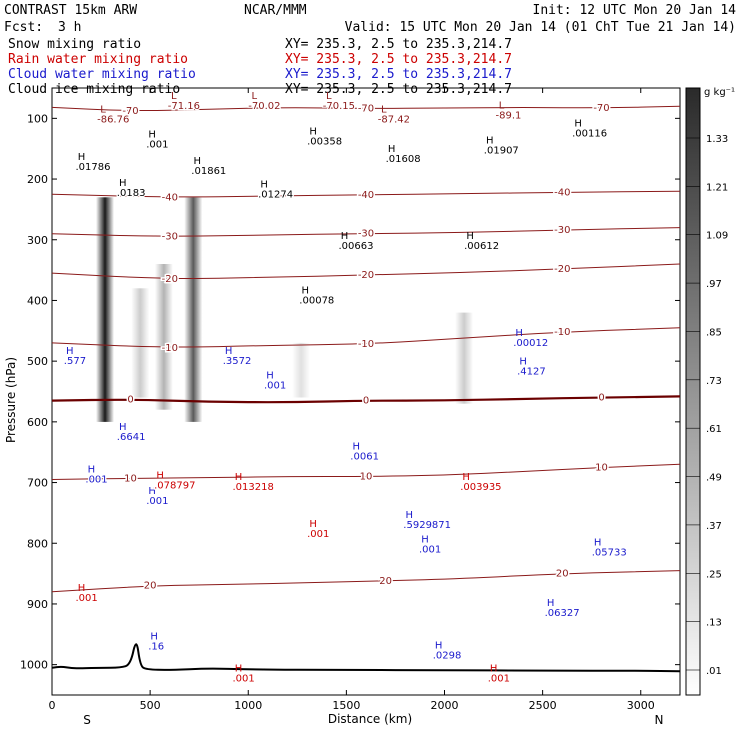 The height and width of the screenshot is (740, 740). What do you see at coordinates (714, 284) in the screenshot?
I see `colorbar-tick-label: .97` at bounding box center [714, 284].